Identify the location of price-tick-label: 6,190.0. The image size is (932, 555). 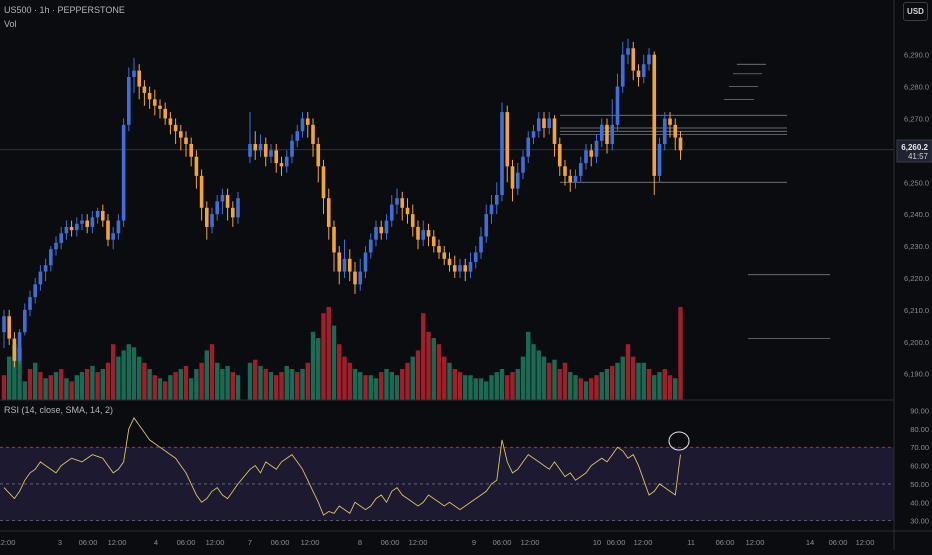
(916, 374).